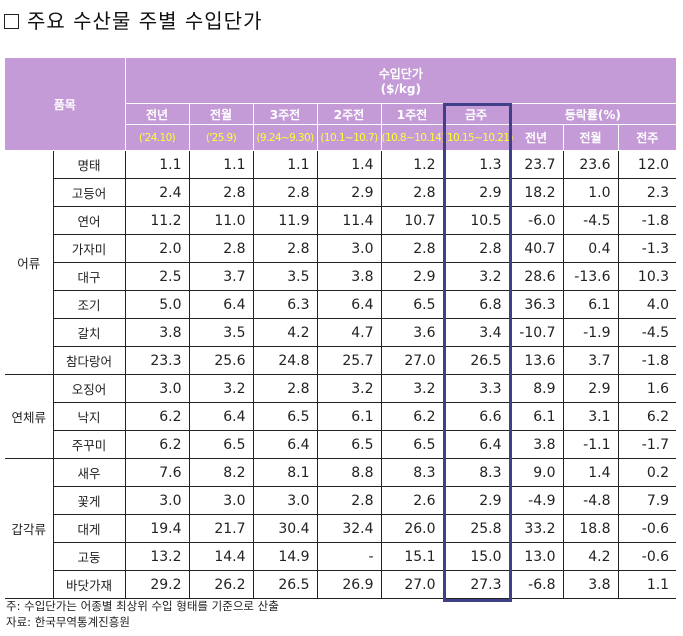 The width and height of the screenshot is (683, 636). Describe the element at coordinates (157, 304) in the screenshot. I see `price-cell: 5.0` at that location.